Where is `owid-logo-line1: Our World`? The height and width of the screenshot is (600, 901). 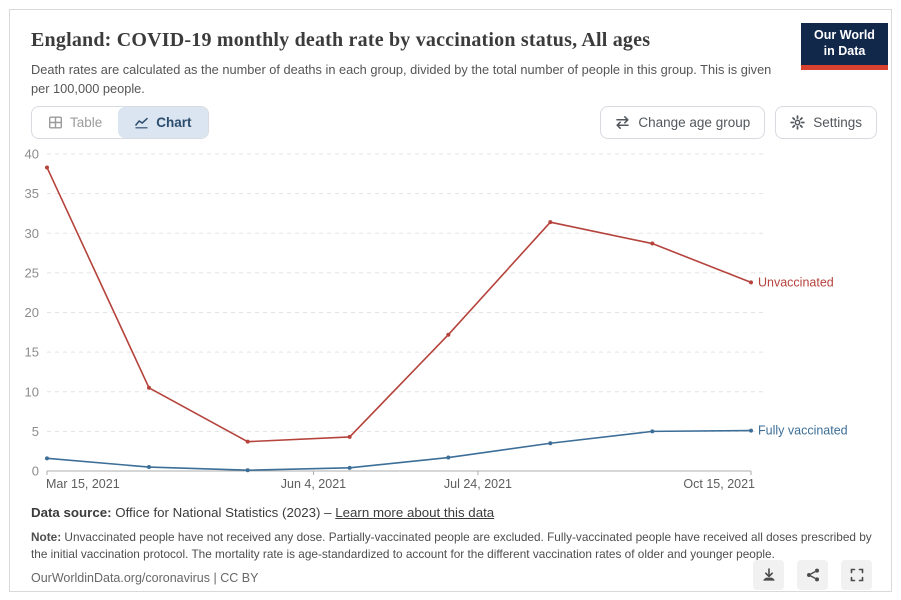 owid-logo-line1: Our World is located at coordinates (844, 35).